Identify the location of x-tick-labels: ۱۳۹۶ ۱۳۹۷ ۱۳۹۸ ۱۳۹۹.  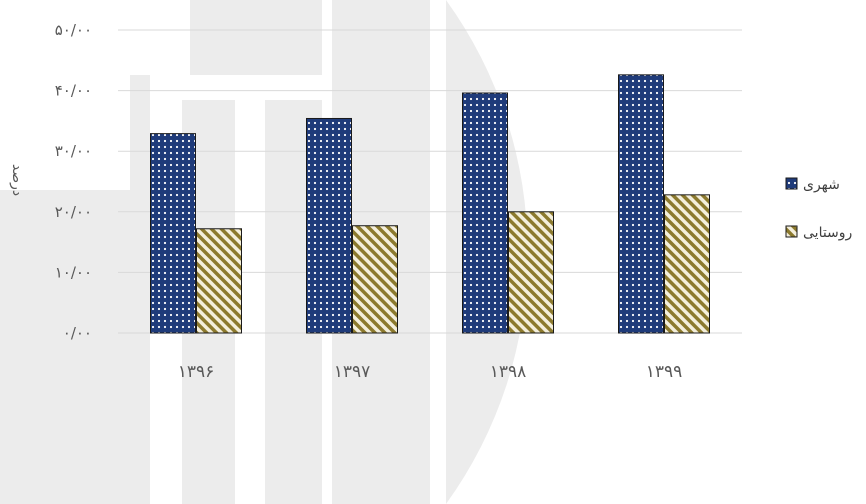
(430, 372).